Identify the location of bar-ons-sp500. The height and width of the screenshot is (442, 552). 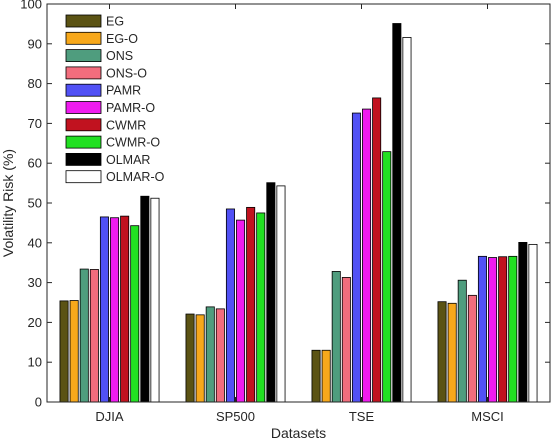
(210, 354).